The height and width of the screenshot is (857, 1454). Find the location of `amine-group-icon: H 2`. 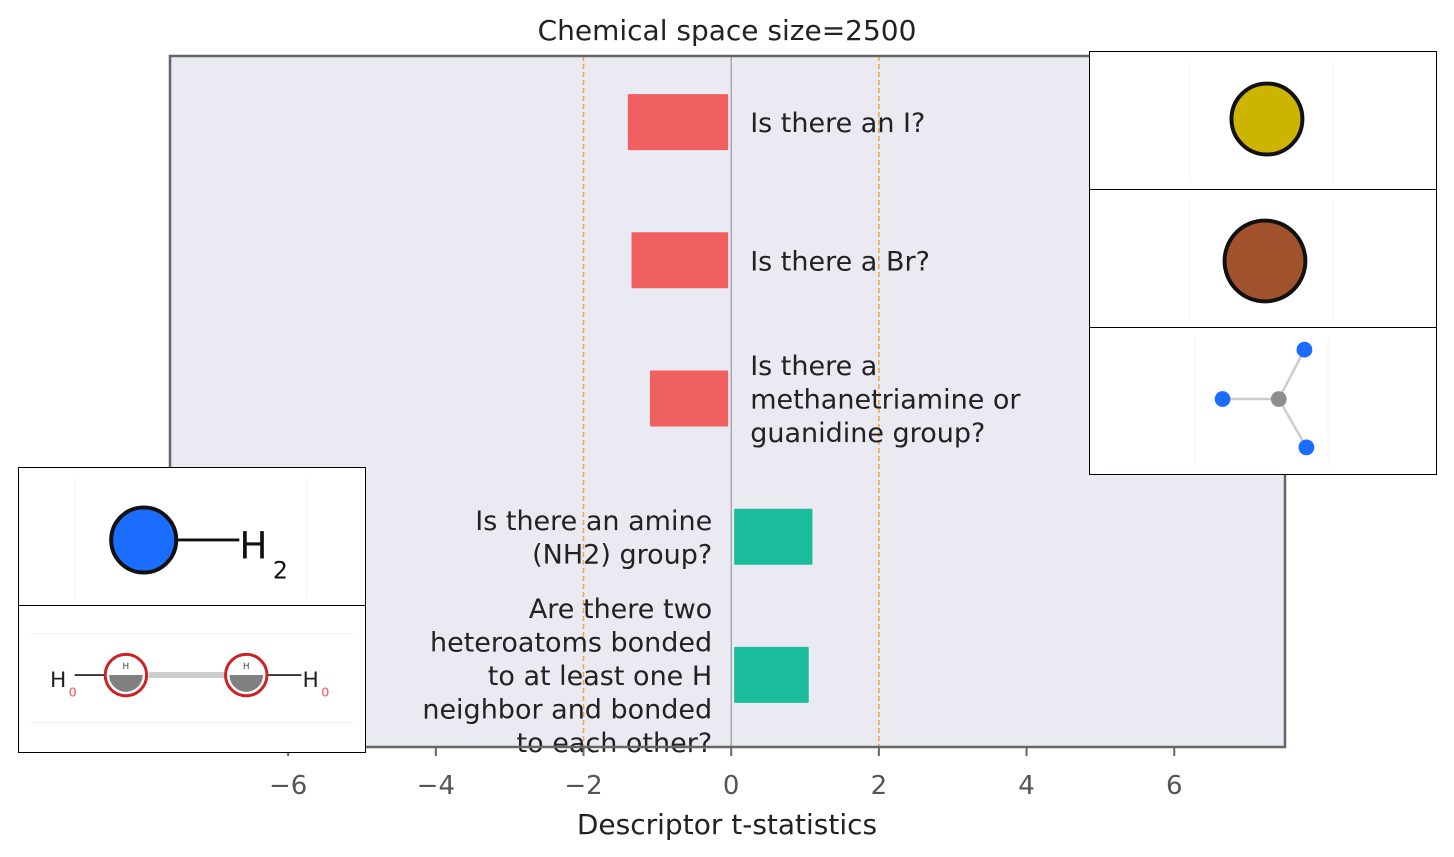

amine-group-icon: H 2 is located at coordinates (190, 538).